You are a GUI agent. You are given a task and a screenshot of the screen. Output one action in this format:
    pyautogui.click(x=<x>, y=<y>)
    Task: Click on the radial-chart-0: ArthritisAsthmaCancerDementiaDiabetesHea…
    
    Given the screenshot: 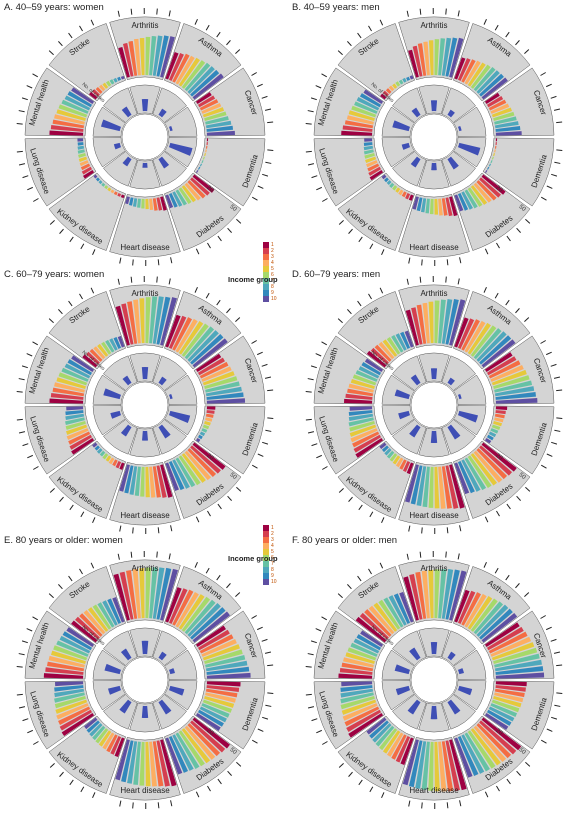 What is the action you would take?
    pyautogui.click(x=145, y=137)
    